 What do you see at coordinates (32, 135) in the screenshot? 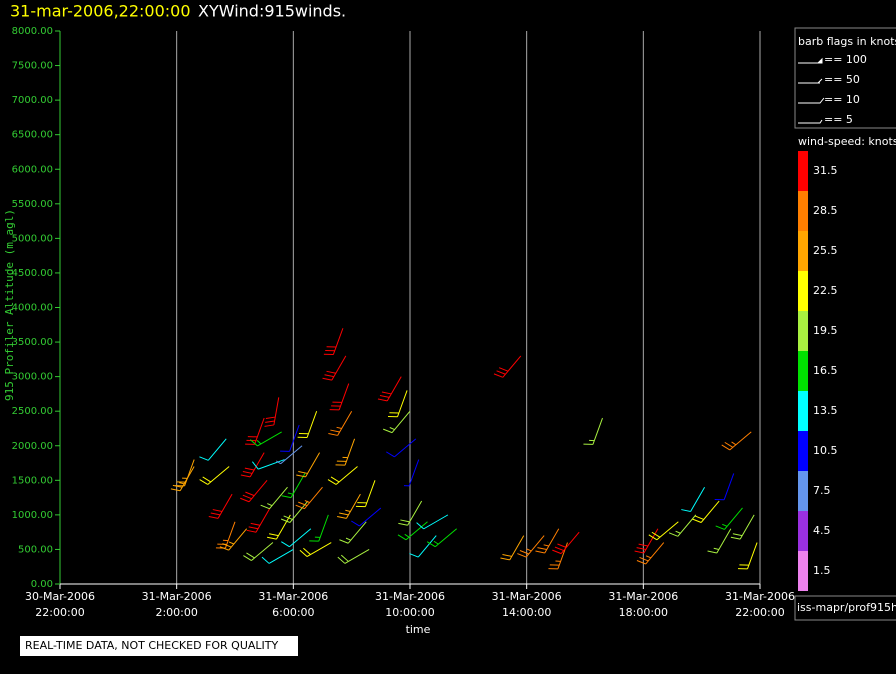
I see `y-tick-label: 6500.00` at bounding box center [32, 135].